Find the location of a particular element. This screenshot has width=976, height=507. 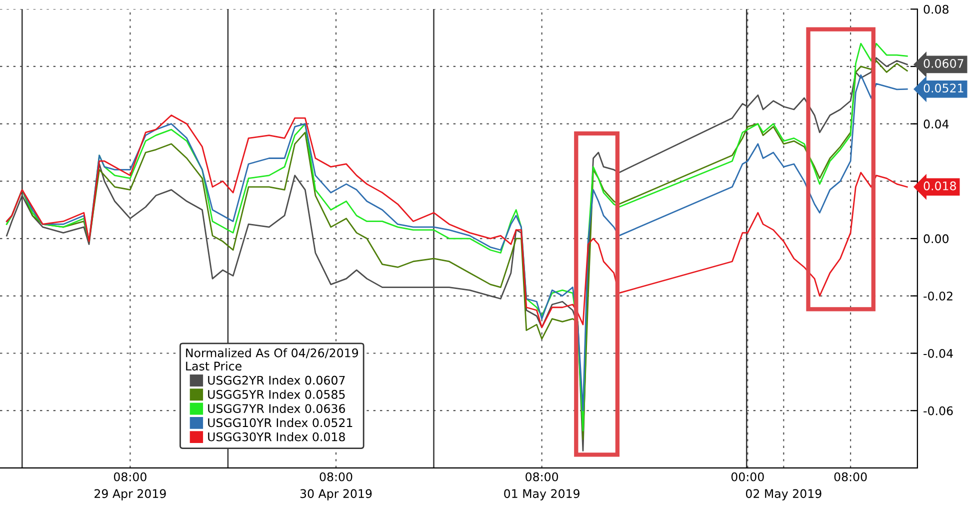

legend-label: USGG10YR Index 0.0521 is located at coordinates (280, 423).